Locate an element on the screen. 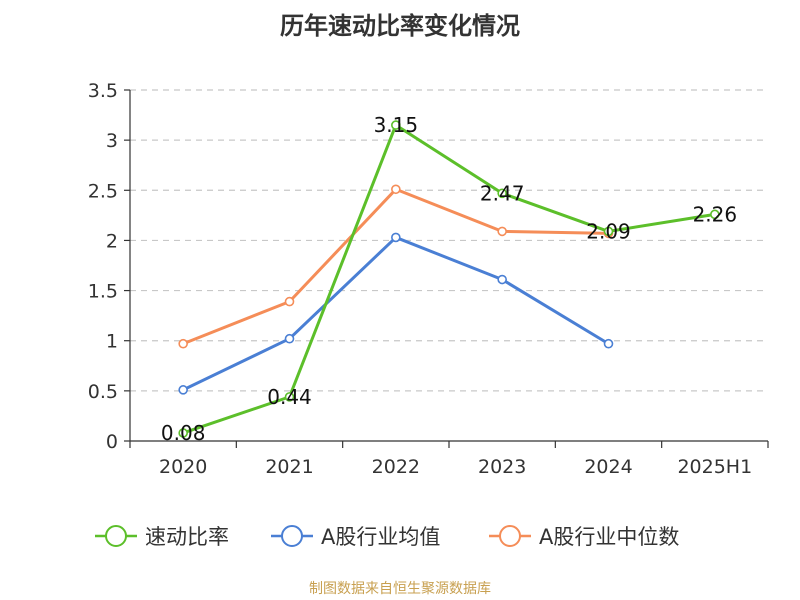  data-label: 2.09 is located at coordinates (608, 231).